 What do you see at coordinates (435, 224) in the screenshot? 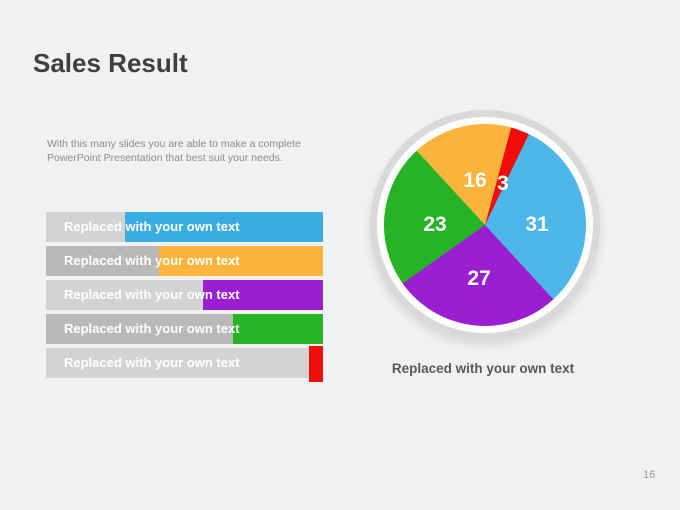
I see `pie-slice-label: 23` at bounding box center [435, 224].